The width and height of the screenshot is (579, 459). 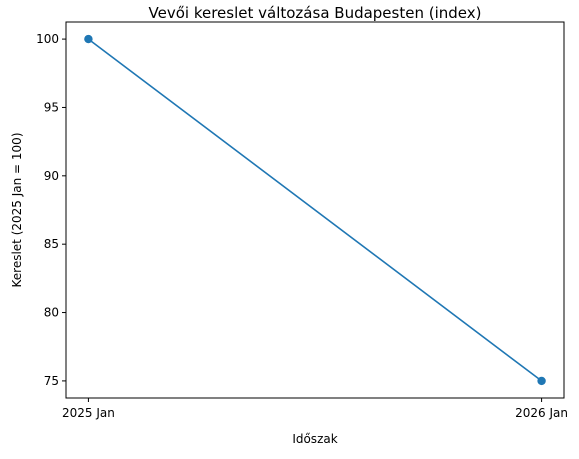 I want to click on y-axis-label: Kereslet (2025 Jan = 100), so click(x=17, y=210).